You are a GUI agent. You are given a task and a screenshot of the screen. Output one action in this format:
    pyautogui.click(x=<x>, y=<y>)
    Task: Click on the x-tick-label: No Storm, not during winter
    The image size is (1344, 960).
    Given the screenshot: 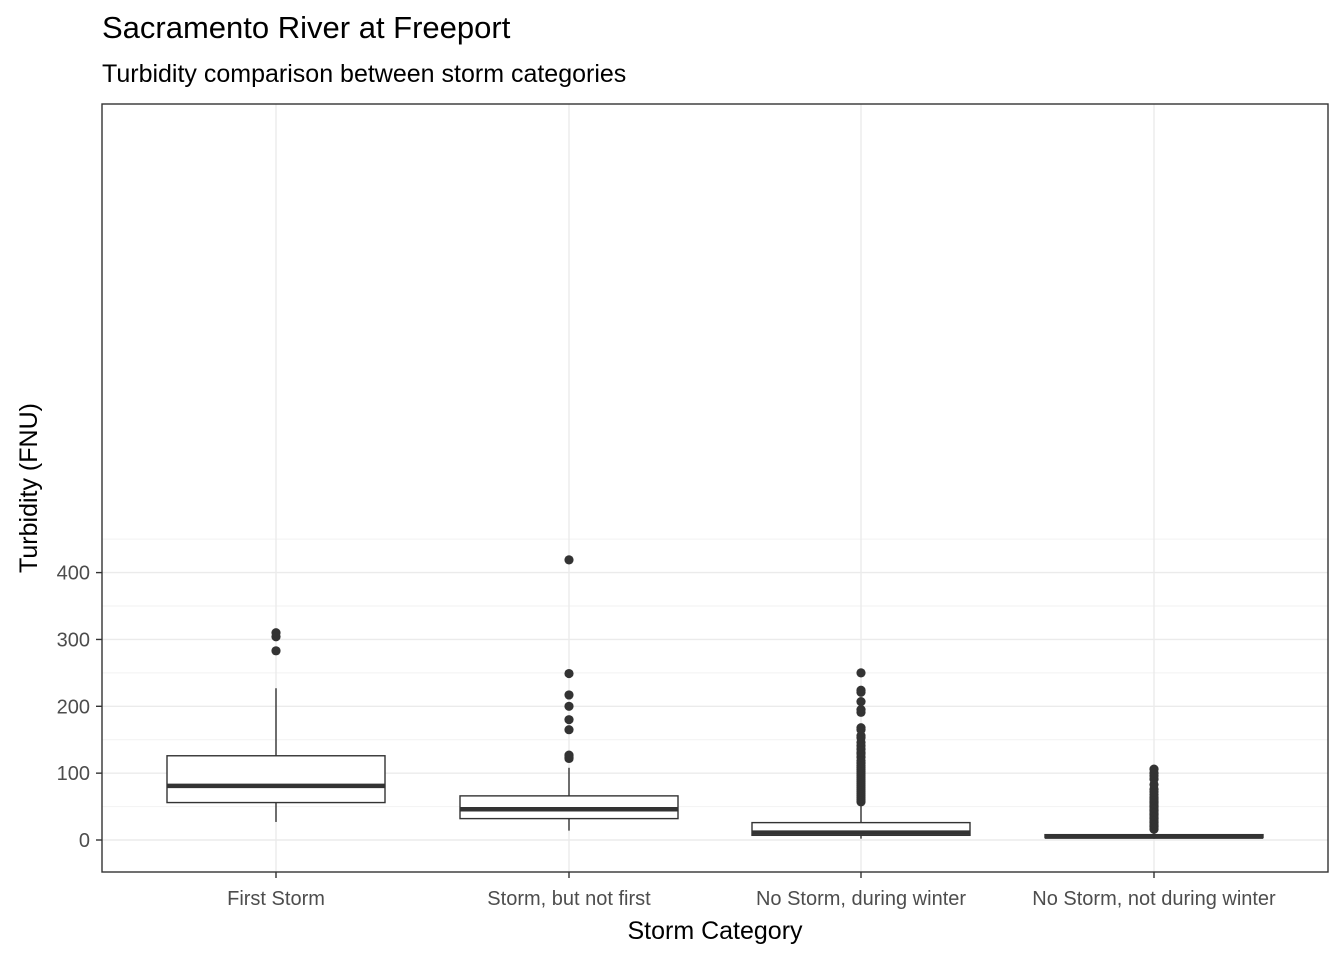 What is the action you would take?
    pyautogui.click(x=1154, y=899)
    